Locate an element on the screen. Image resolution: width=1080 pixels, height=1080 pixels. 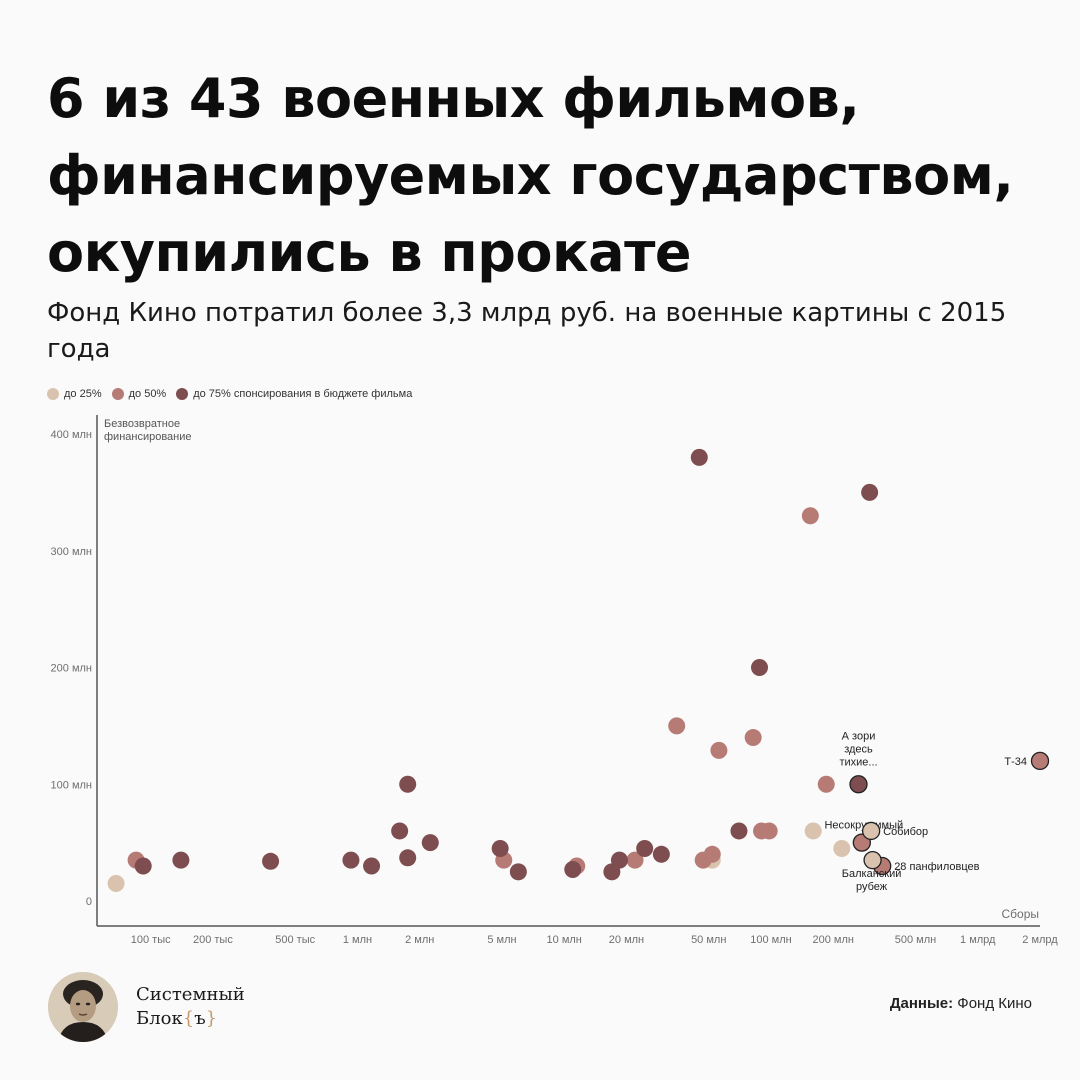
x-tick-label: 200 тыс is located at coordinates (213, 940).